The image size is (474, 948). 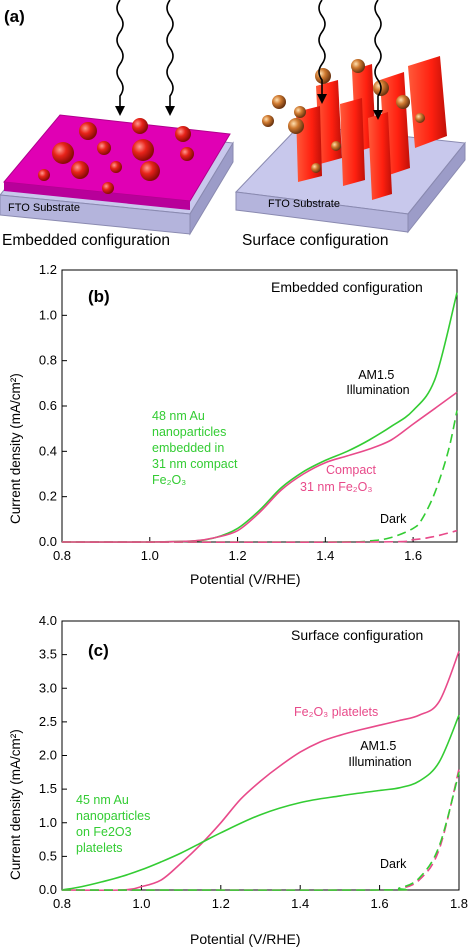 What do you see at coordinates (350, 60) in the screenshot?
I see `light-arrows-right` at bounding box center [350, 60].